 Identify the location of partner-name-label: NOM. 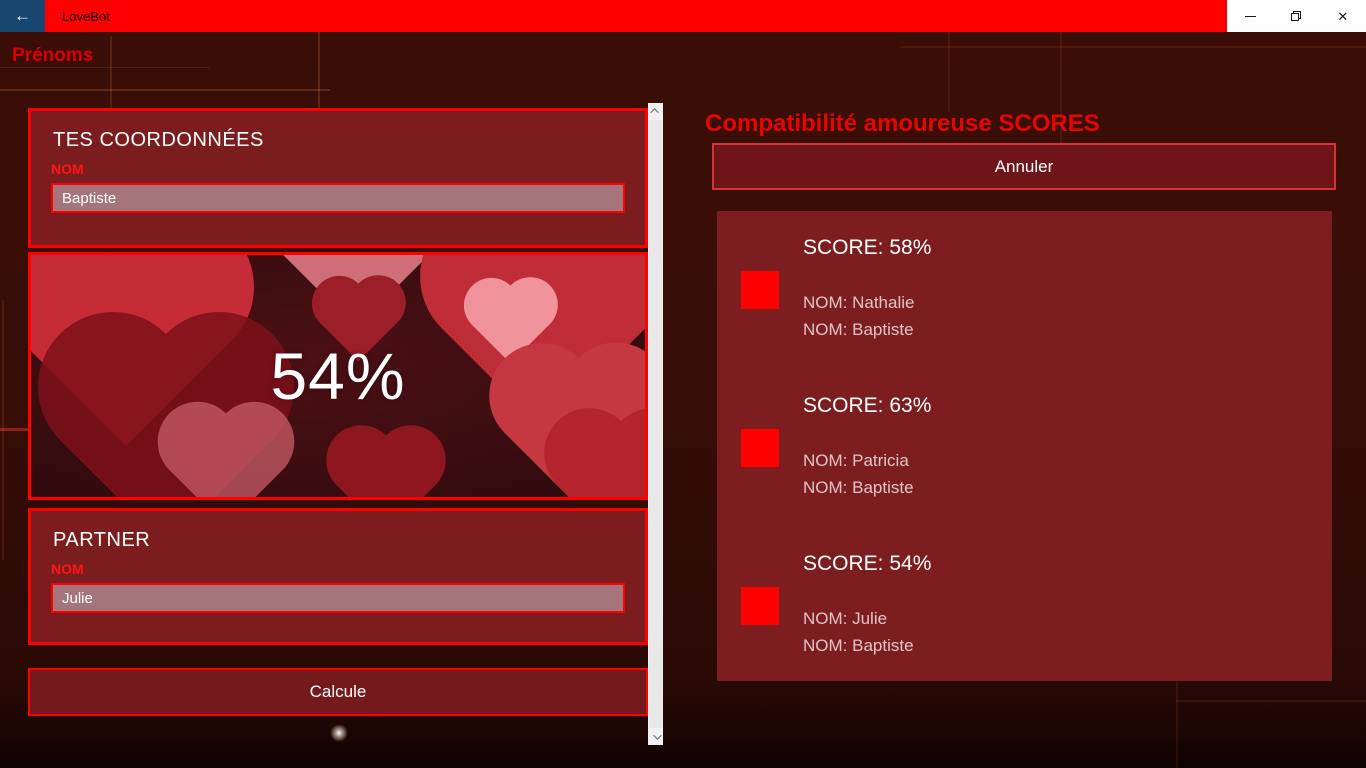
(67, 569).